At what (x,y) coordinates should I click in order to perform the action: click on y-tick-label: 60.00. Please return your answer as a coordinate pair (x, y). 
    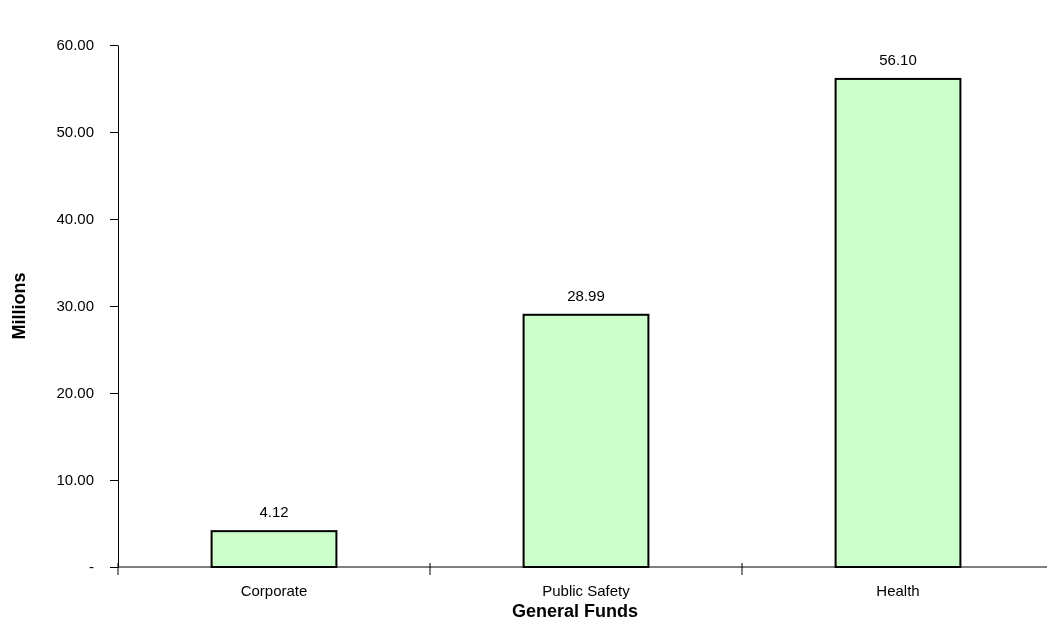
    Looking at the image, I should click on (75, 45).